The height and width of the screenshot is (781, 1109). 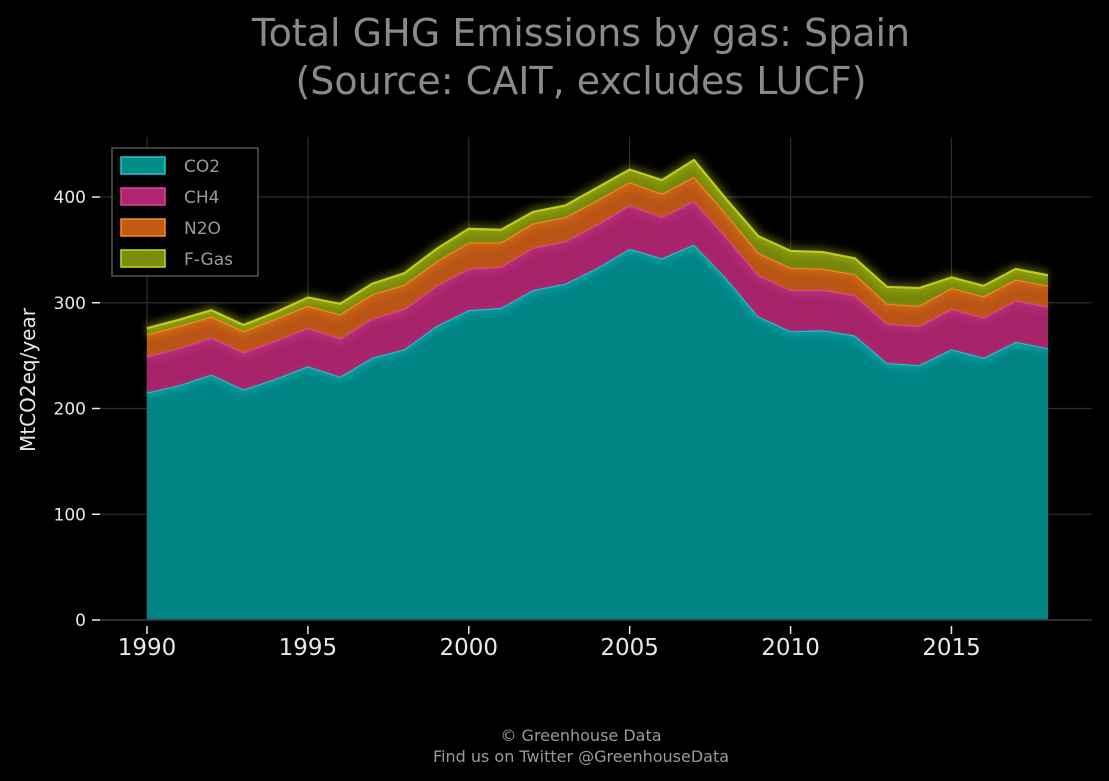 I want to click on y-tick-label-0: 0, so click(x=80, y=621).